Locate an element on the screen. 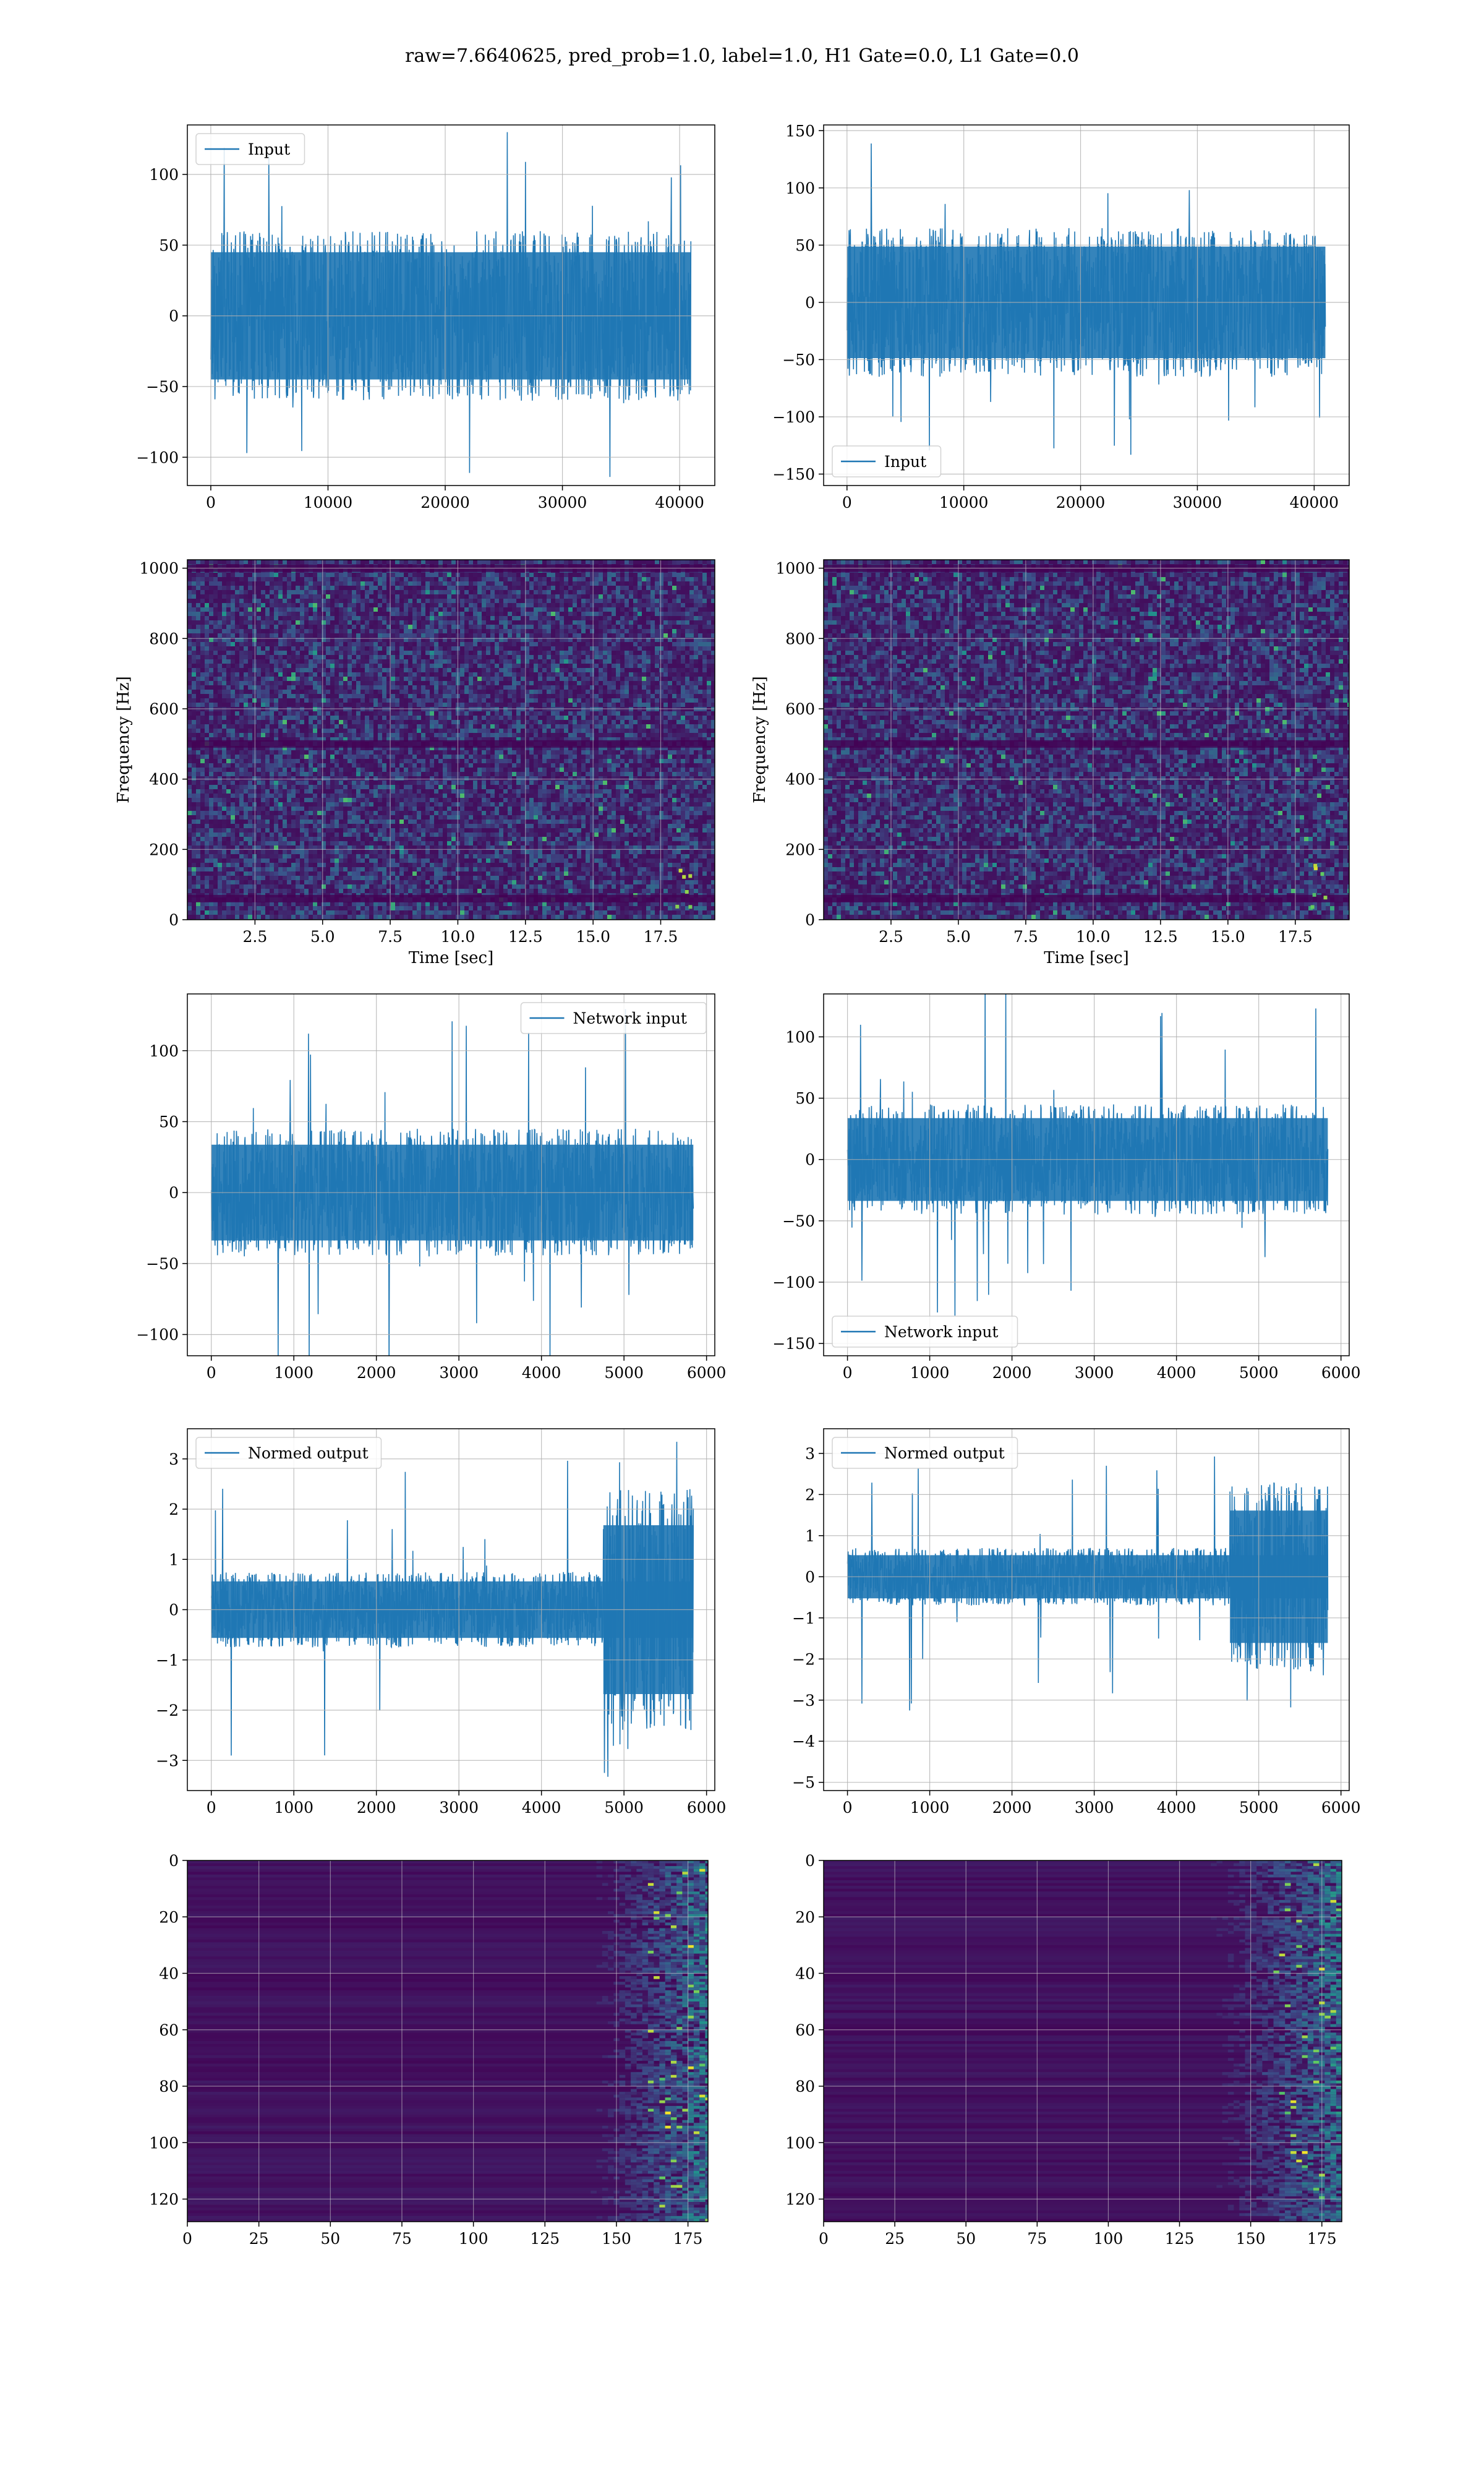 The width and height of the screenshot is (1484, 2474). y-tick-label: 1 is located at coordinates (174, 1560).